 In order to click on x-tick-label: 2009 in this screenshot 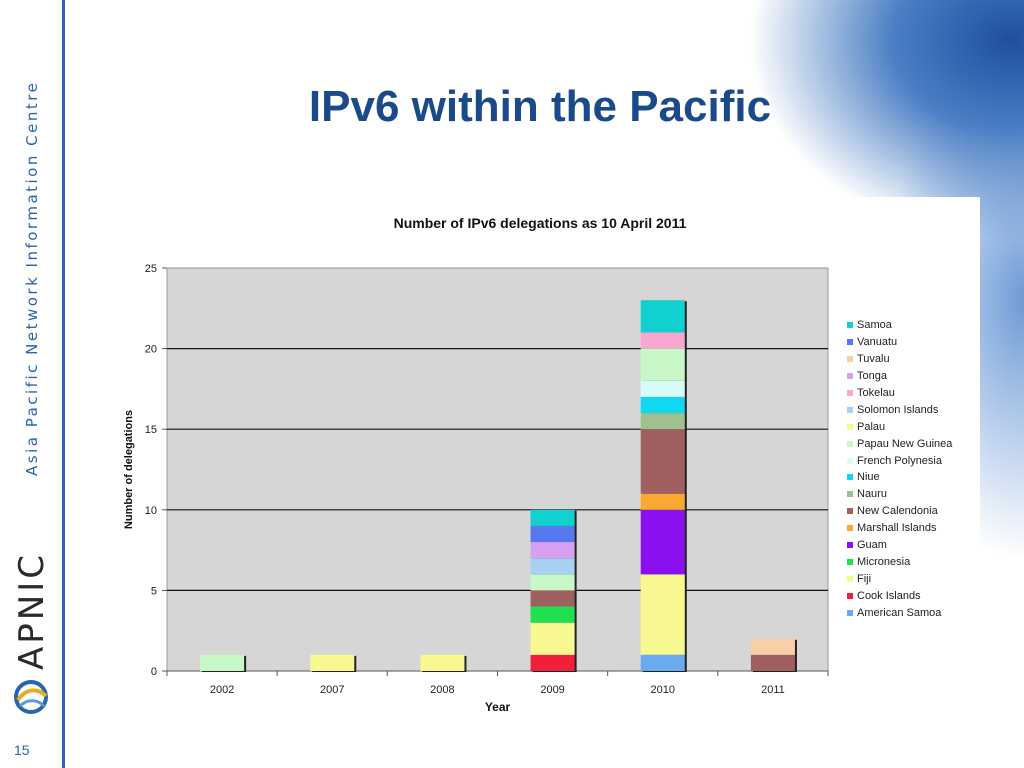, I will do `click(552, 690)`.